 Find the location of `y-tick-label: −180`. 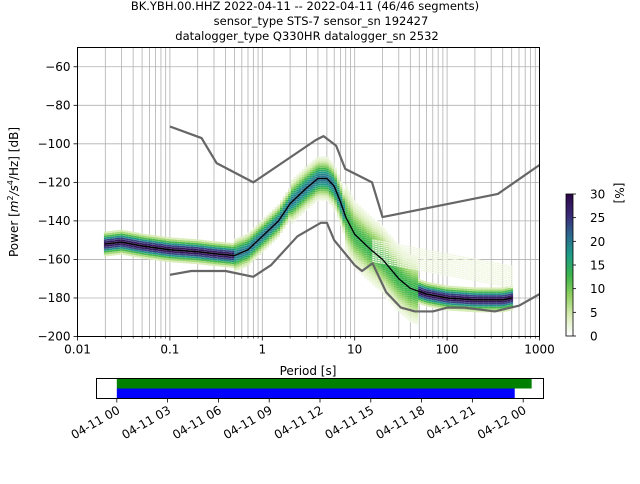

y-tick-label: −180 is located at coordinates (54, 298).